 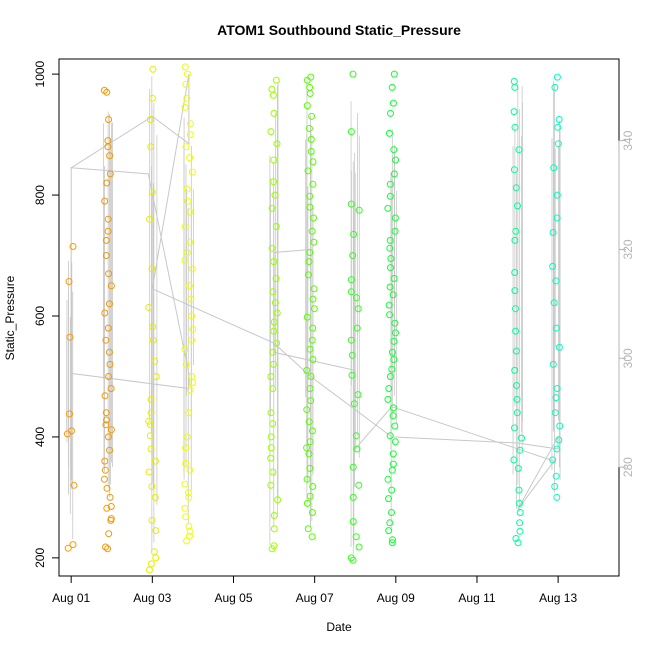 I want to click on y-tick-label: 200, so click(x=40, y=558).